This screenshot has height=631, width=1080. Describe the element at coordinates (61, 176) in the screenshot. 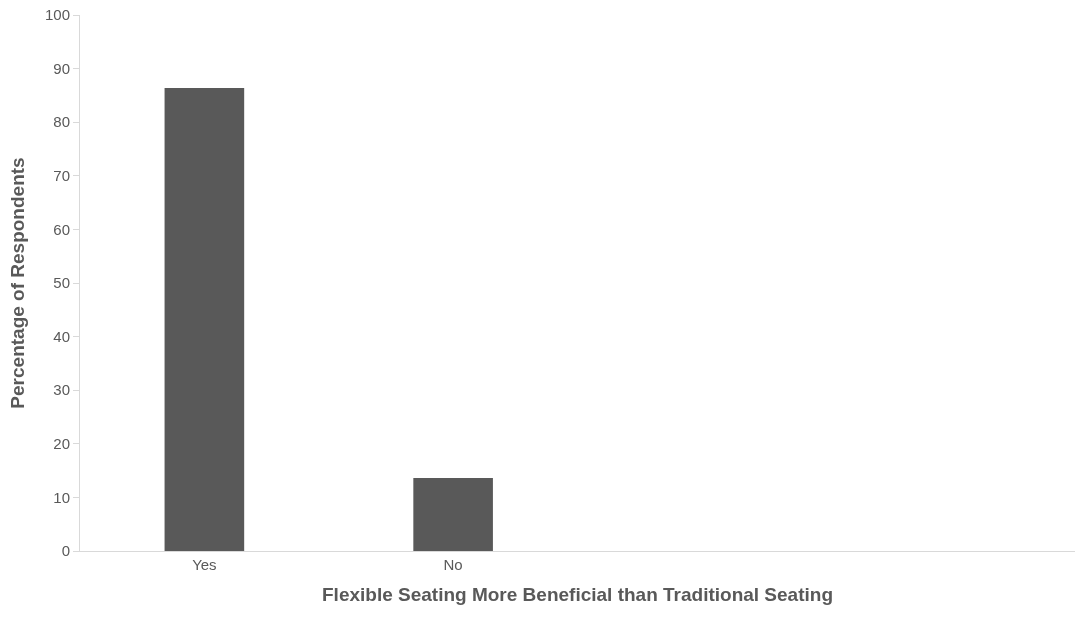

I see `y-tick-label: 70` at that location.